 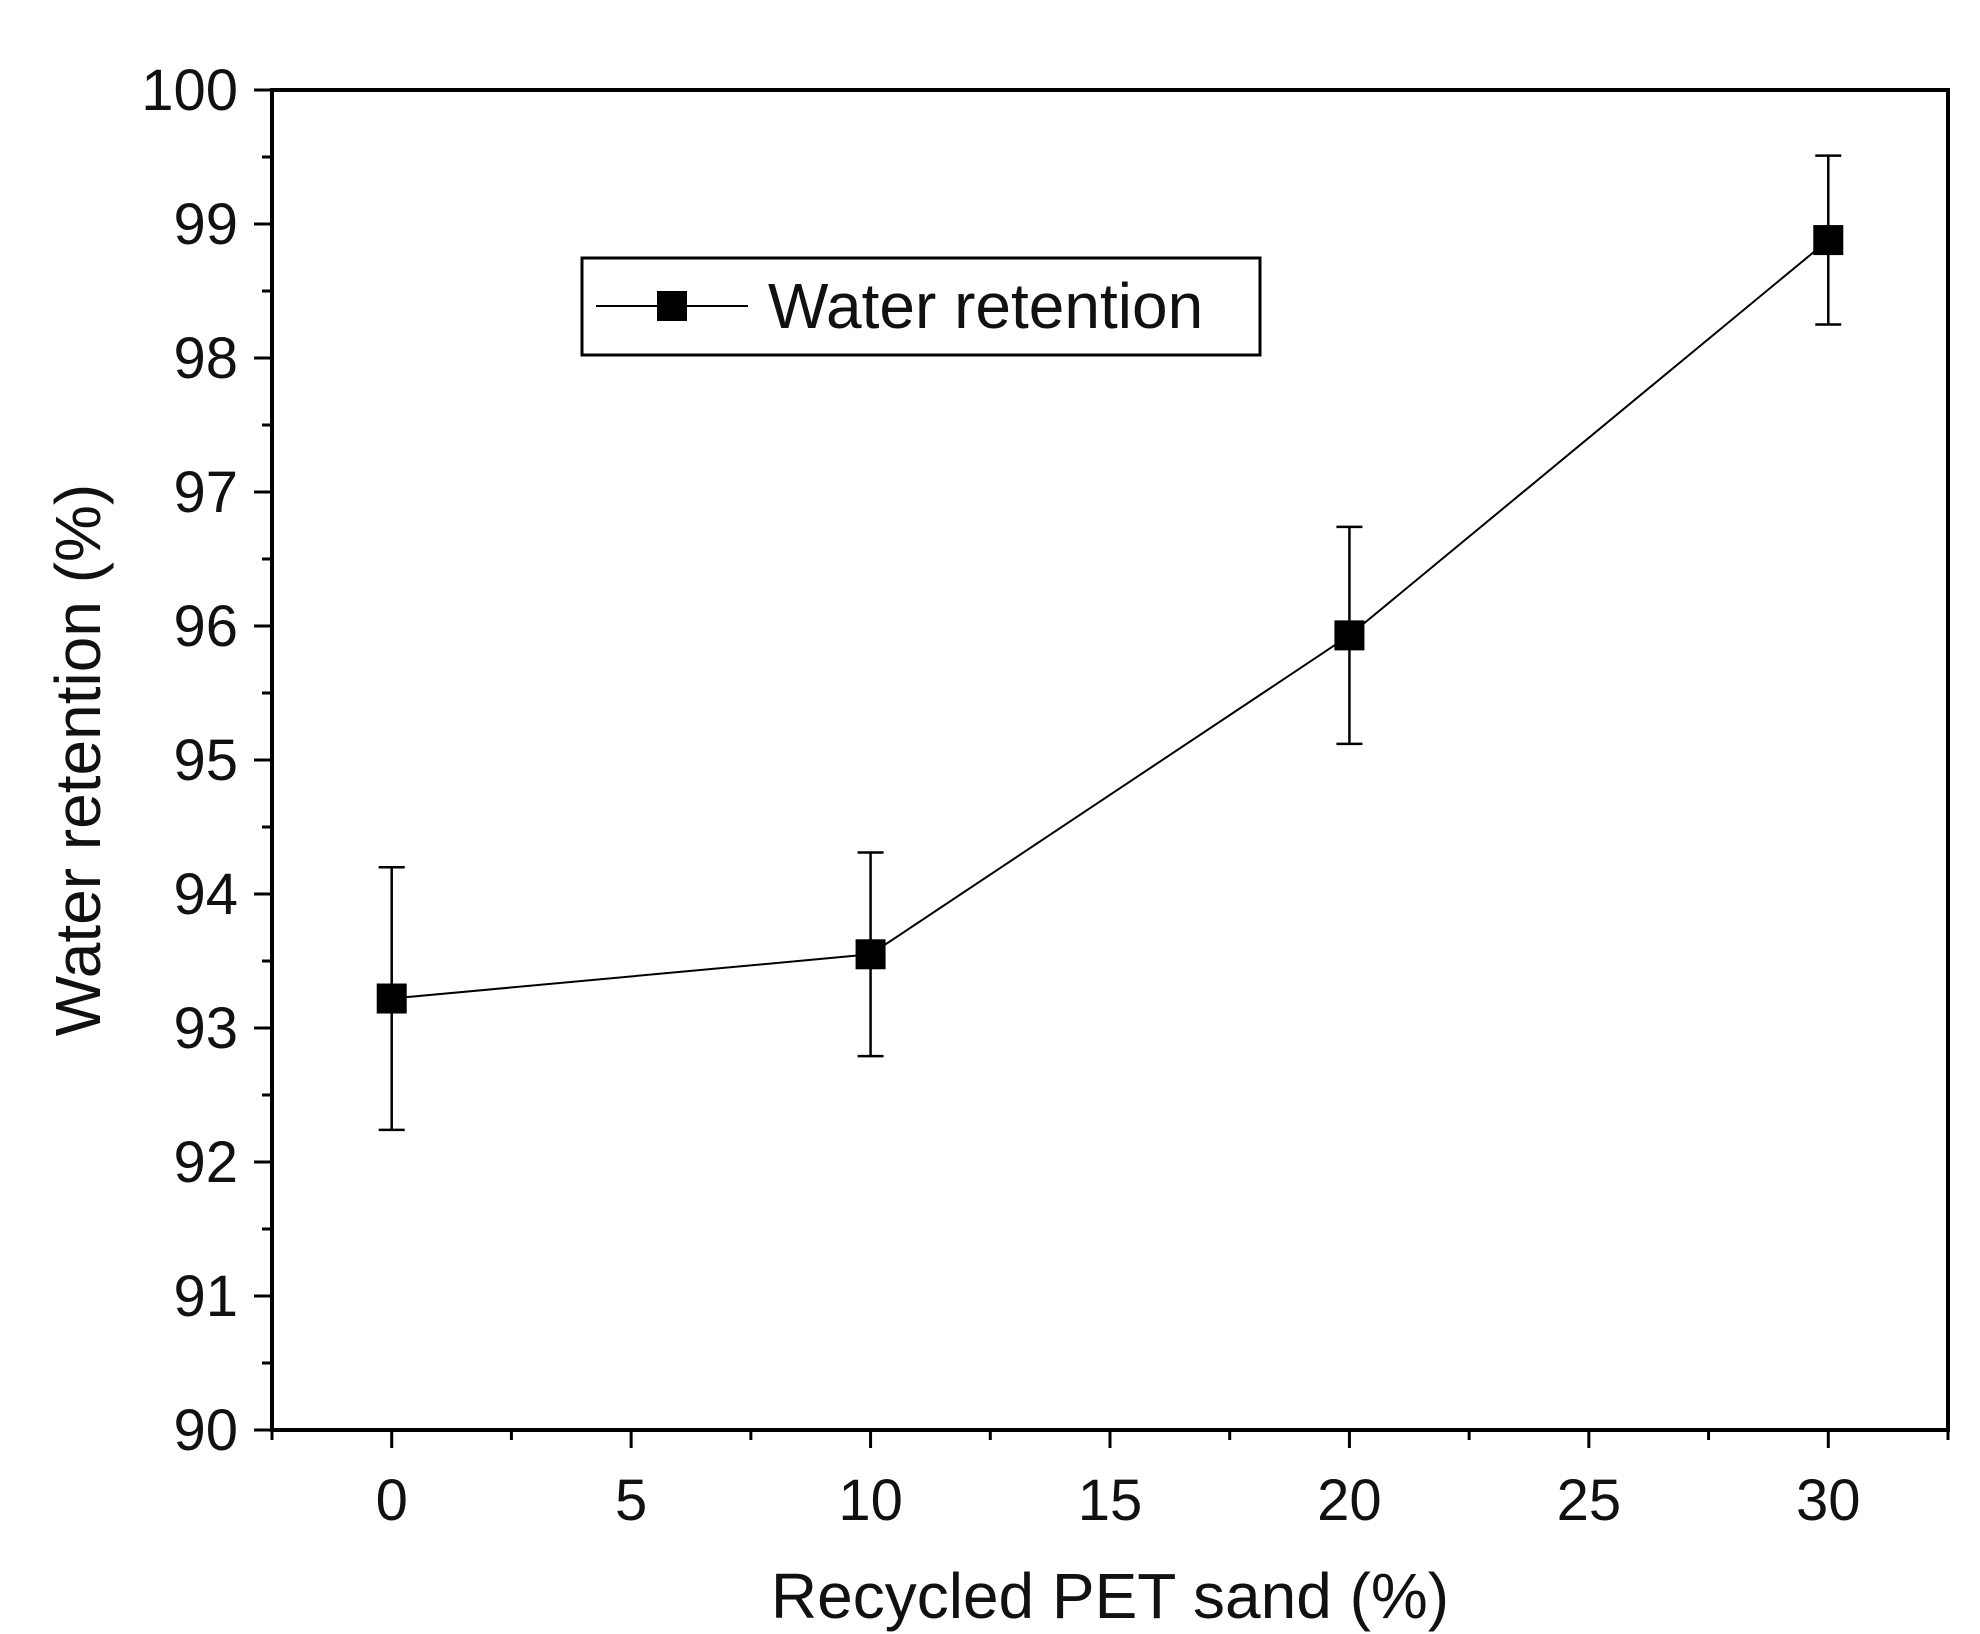 What do you see at coordinates (205, 358) in the screenshot?
I see `y-tick-label: 98` at bounding box center [205, 358].